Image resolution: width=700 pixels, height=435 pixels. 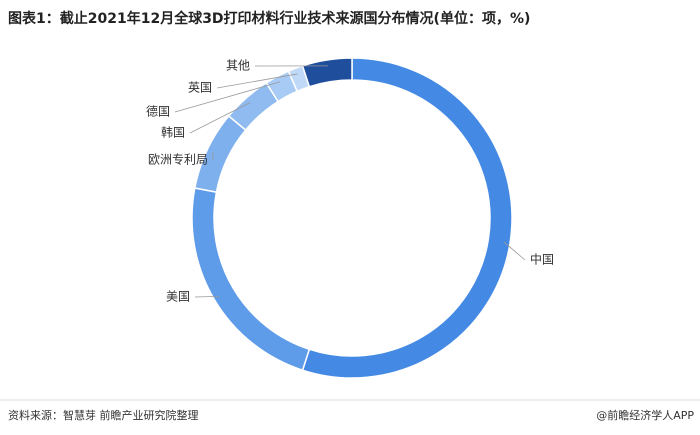 I want to click on slice-label: 韩国, so click(x=173, y=132).